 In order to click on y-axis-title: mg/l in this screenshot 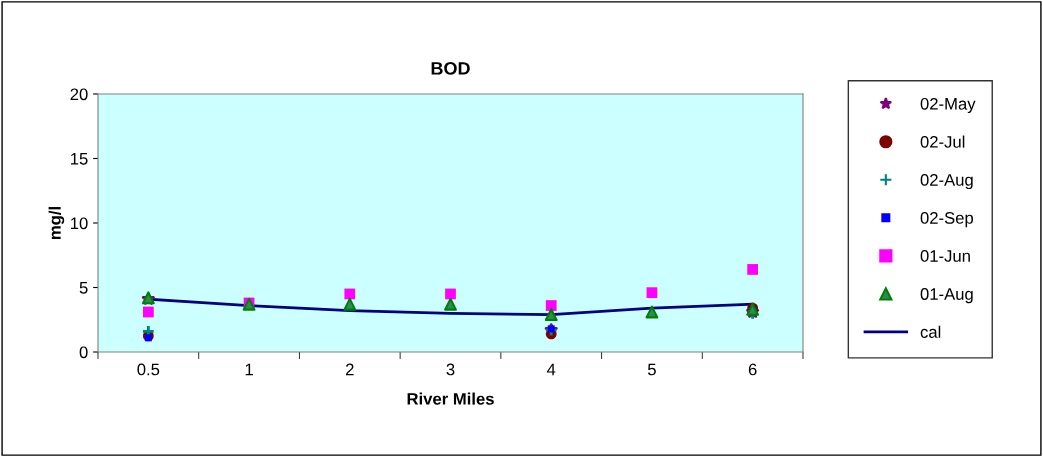, I will do `click(56, 223)`.